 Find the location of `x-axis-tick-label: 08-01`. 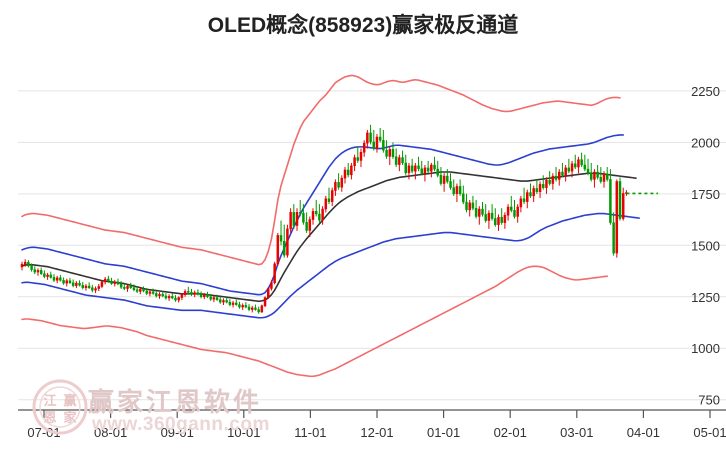

x-axis-tick-label: 08-01 is located at coordinates (110, 432).